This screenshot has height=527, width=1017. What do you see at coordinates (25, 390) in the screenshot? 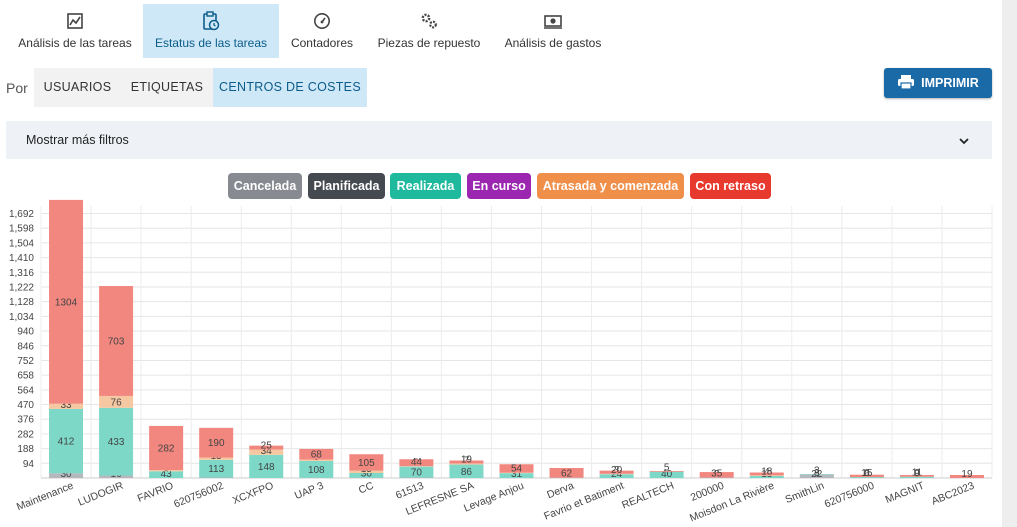
I see `y-tick-label: 564` at bounding box center [25, 390].